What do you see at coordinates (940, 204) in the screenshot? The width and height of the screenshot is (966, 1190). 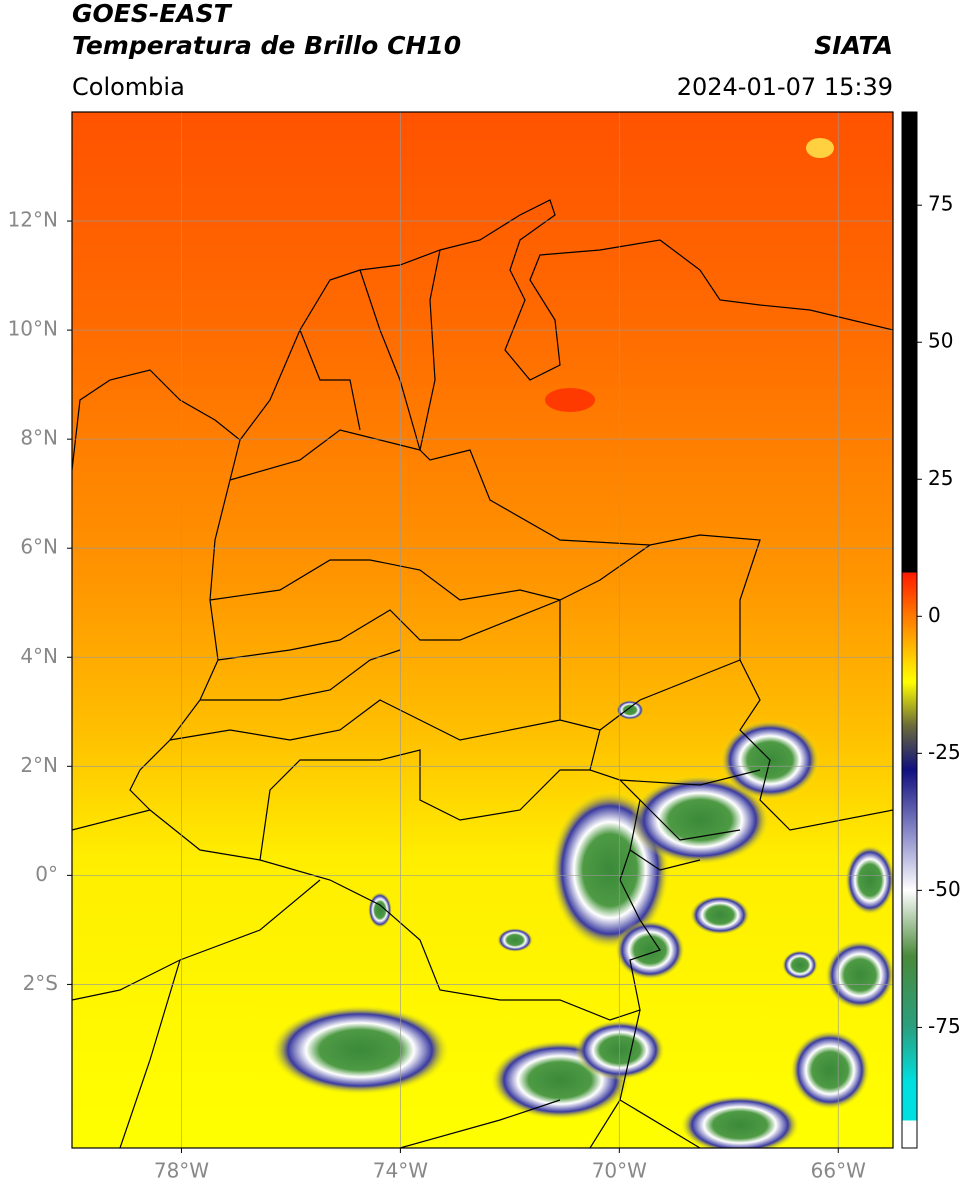 I see `colorbar-tick-label: 75` at bounding box center [940, 204].